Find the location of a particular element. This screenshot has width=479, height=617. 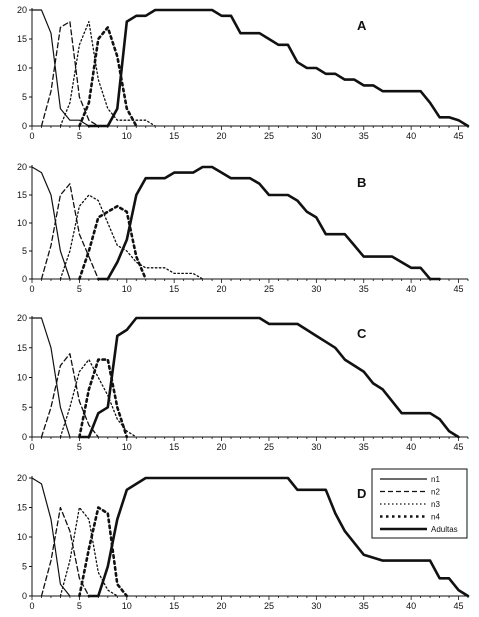

legend-box is located at coordinates (419, 503).